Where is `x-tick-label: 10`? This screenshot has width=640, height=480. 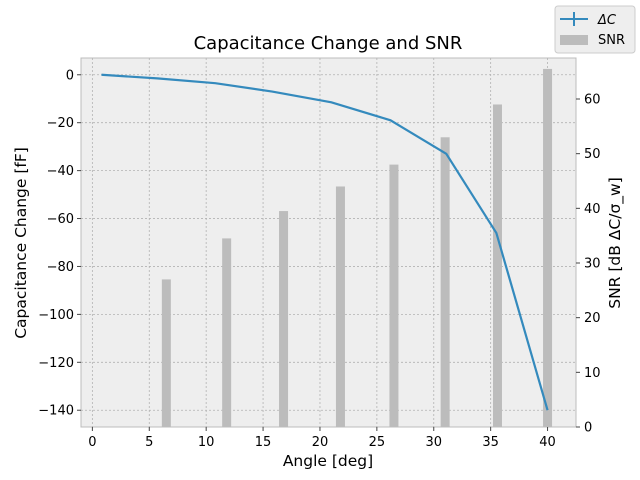
x-tick-label: 10 is located at coordinates (206, 442).